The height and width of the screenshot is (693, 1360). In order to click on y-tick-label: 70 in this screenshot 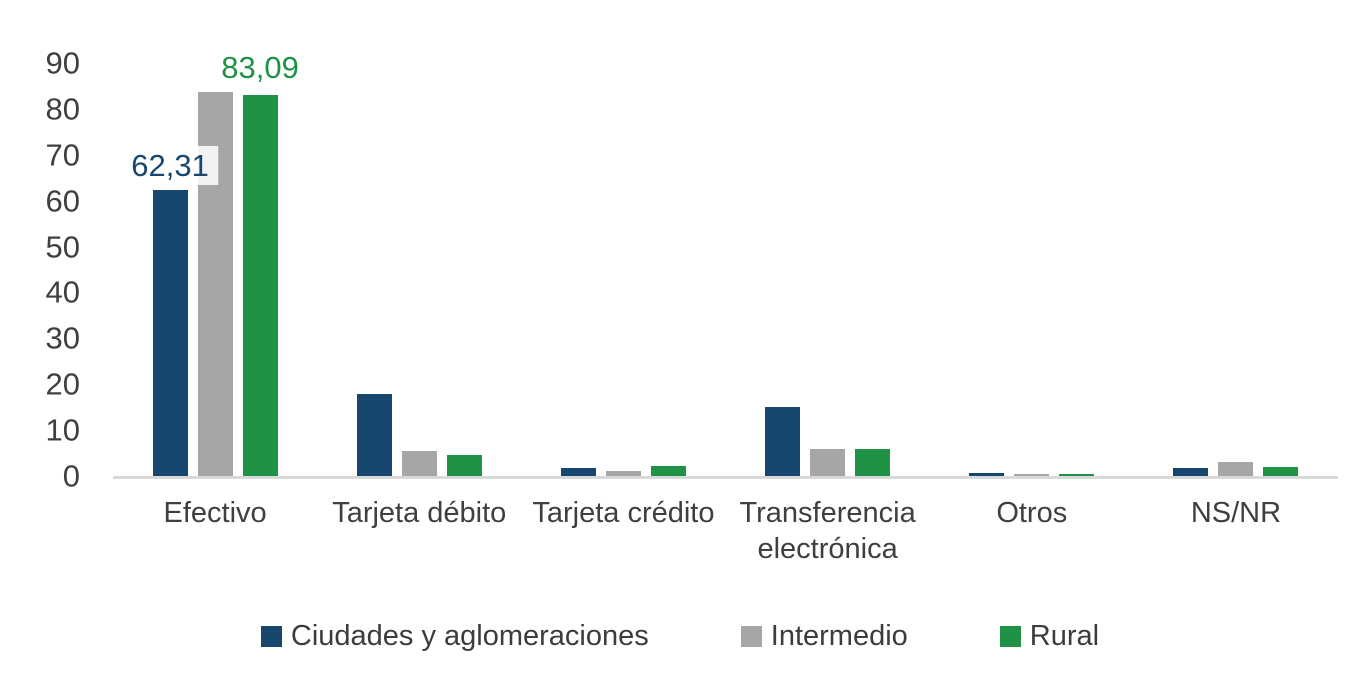, I will do `click(62, 155)`.